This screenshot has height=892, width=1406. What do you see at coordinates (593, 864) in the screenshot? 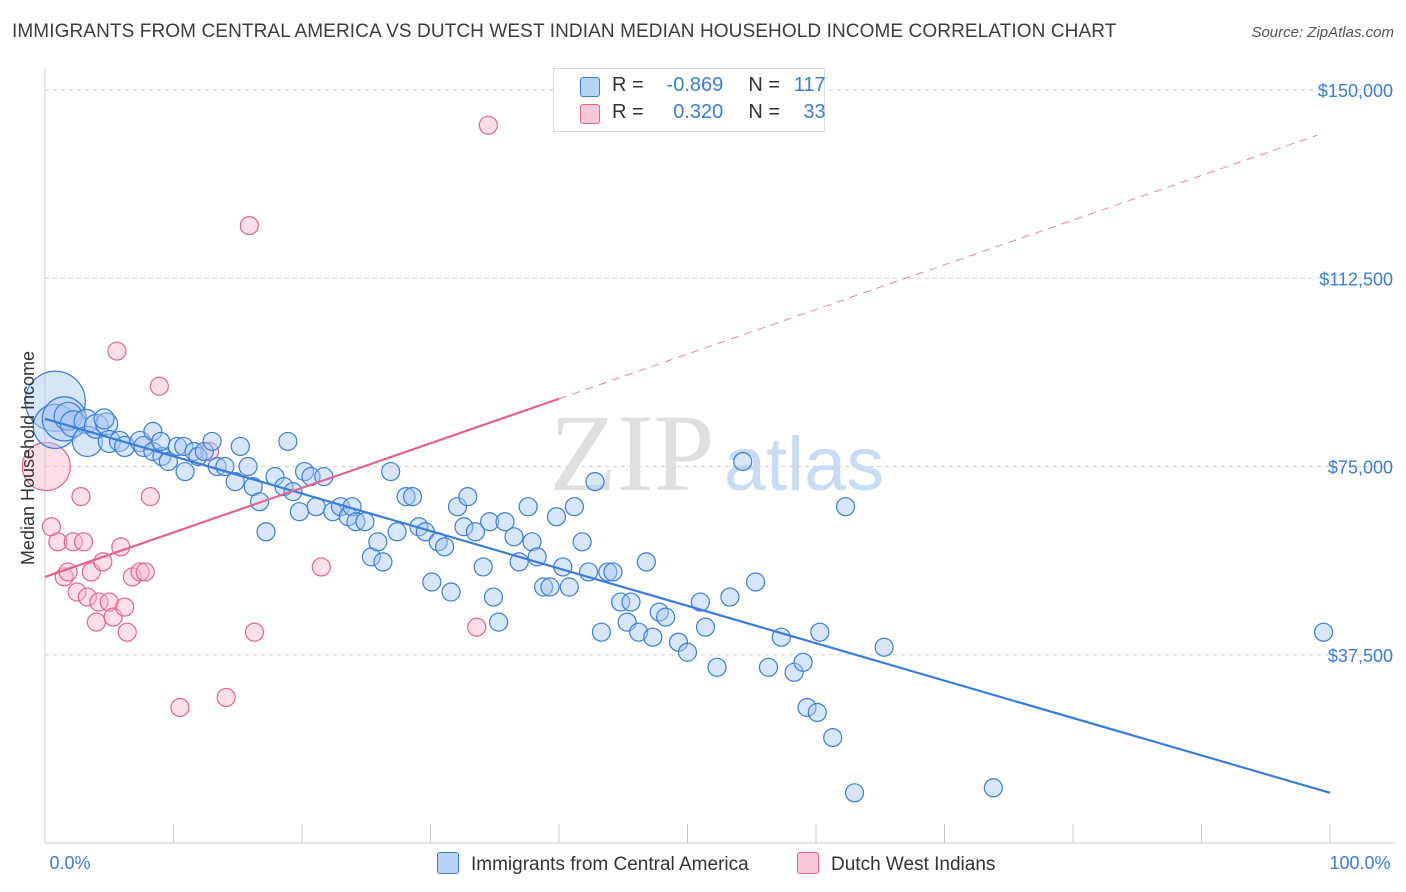
I see `bottom-legend-central-america: Immigrants from Central America` at bounding box center [593, 864].